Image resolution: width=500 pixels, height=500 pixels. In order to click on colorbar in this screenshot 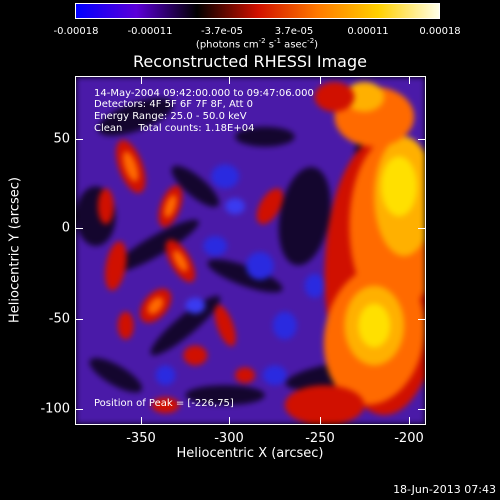, I will do `click(257, 11)`.